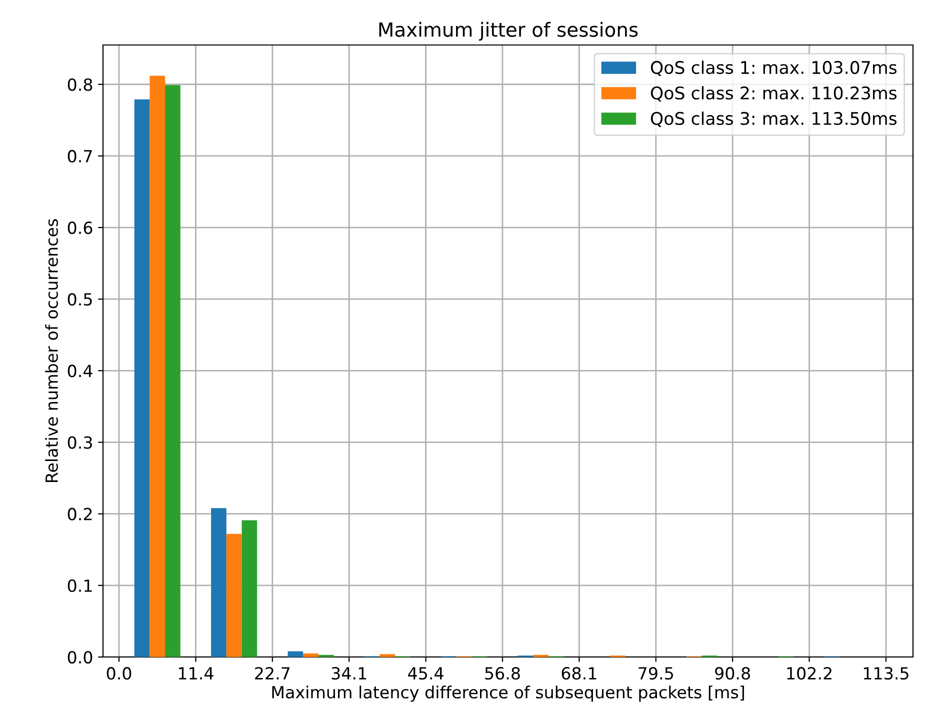  Describe the element at coordinates (80, 585) in the screenshot. I see `y-tick-label: 0.1` at that location.